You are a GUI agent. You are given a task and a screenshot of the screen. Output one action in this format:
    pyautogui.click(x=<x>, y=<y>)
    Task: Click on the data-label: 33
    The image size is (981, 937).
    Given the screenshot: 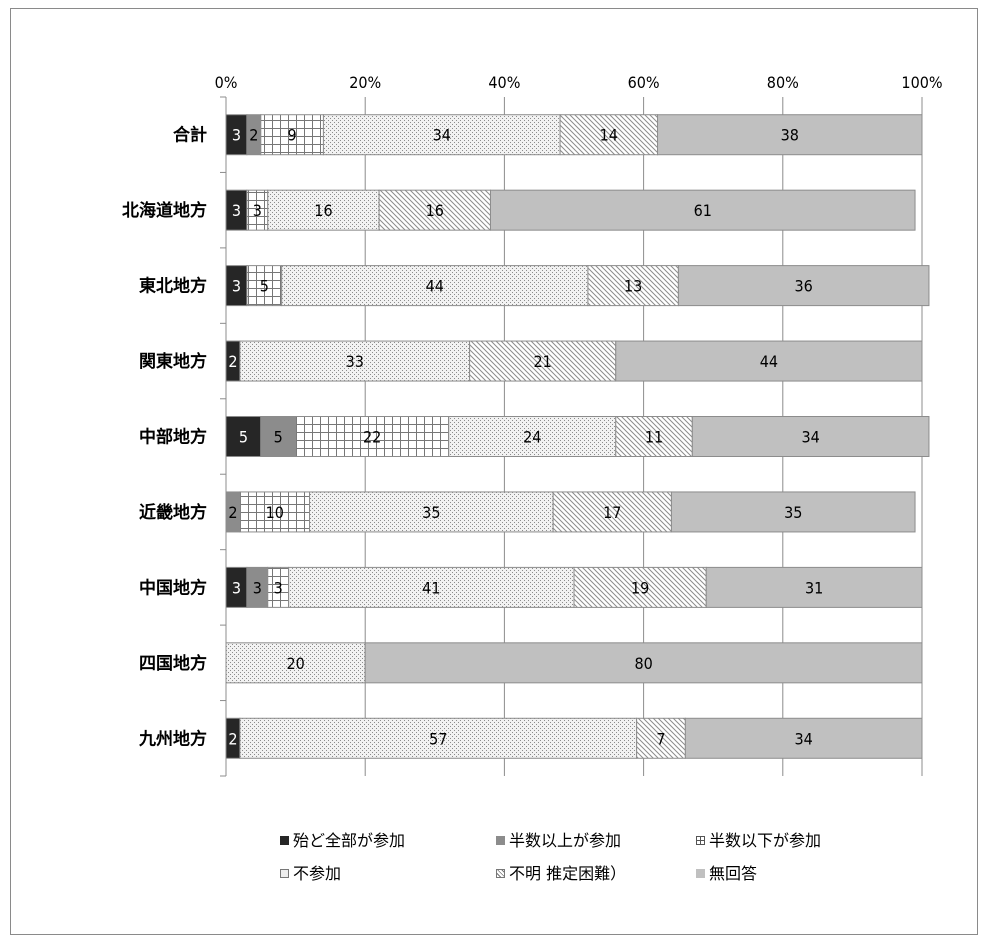 What is the action you would take?
    pyautogui.click(x=355, y=361)
    